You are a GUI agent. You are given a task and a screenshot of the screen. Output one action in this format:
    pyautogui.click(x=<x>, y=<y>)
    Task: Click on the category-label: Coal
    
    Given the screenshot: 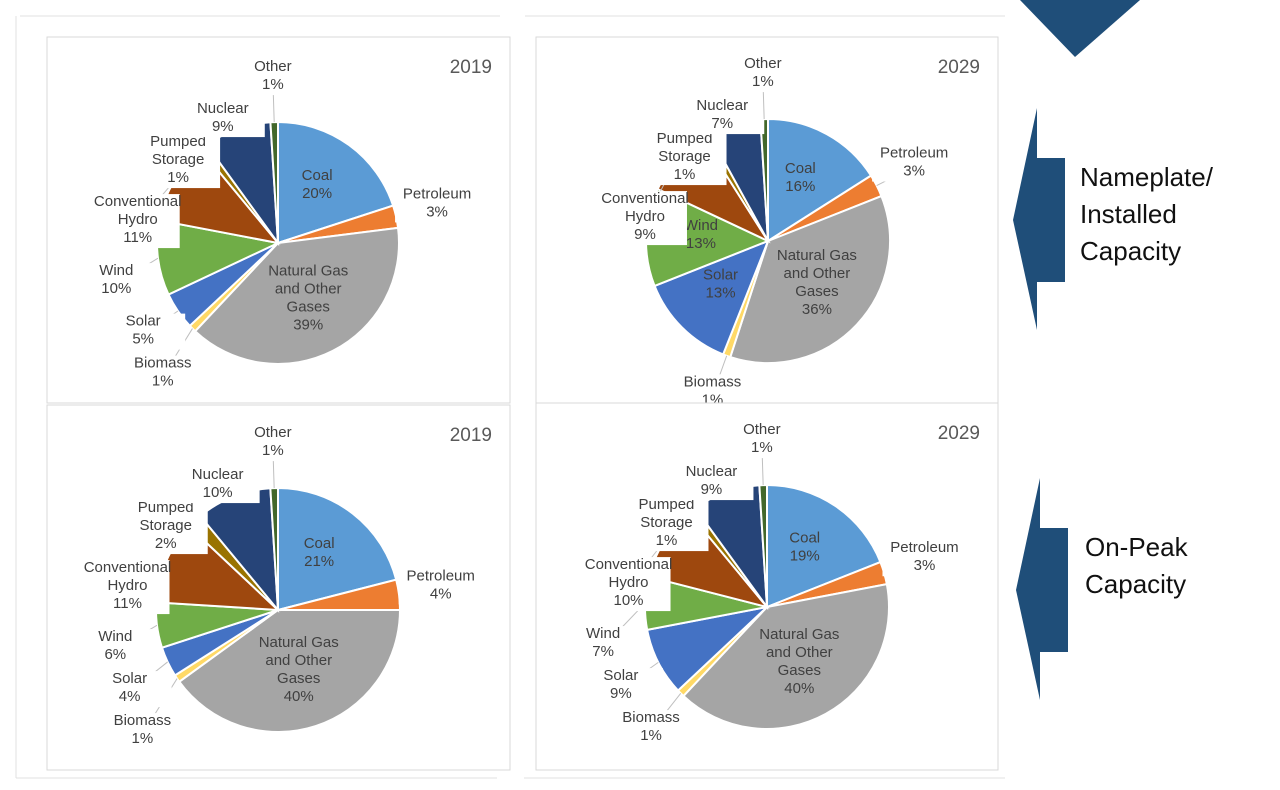 What is the action you would take?
    pyautogui.click(x=317, y=175)
    